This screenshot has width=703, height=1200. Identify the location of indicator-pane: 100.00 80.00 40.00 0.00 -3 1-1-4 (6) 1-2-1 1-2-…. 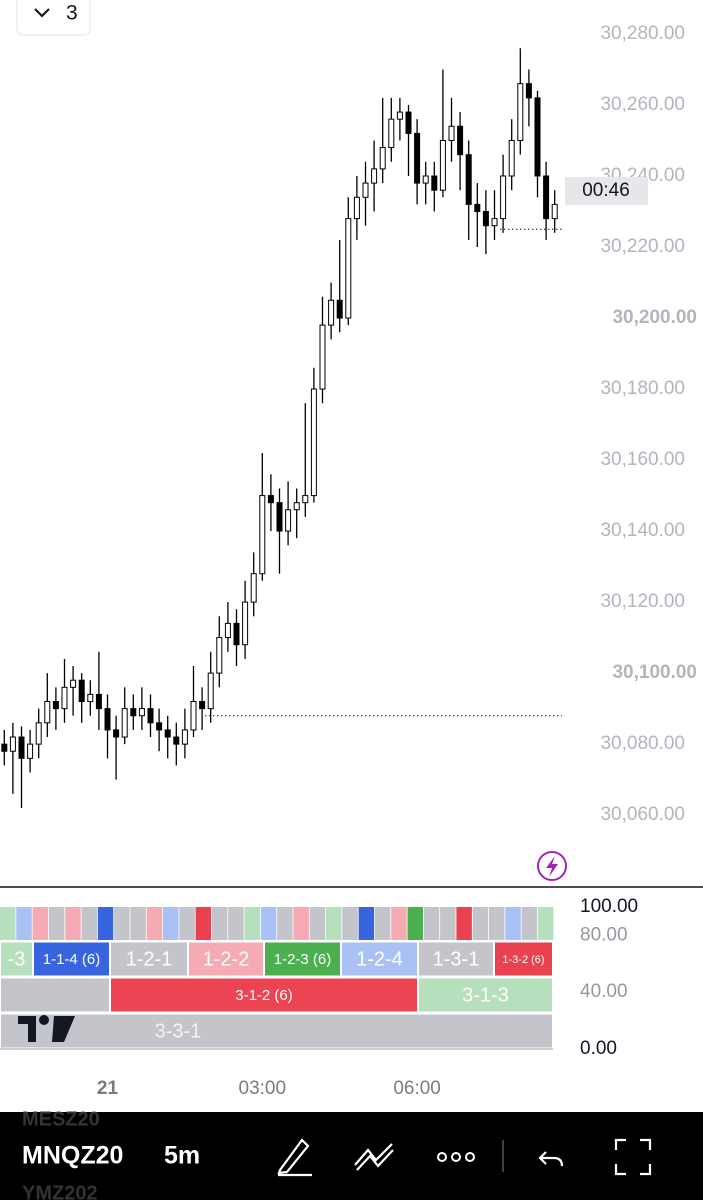
(319, 977).